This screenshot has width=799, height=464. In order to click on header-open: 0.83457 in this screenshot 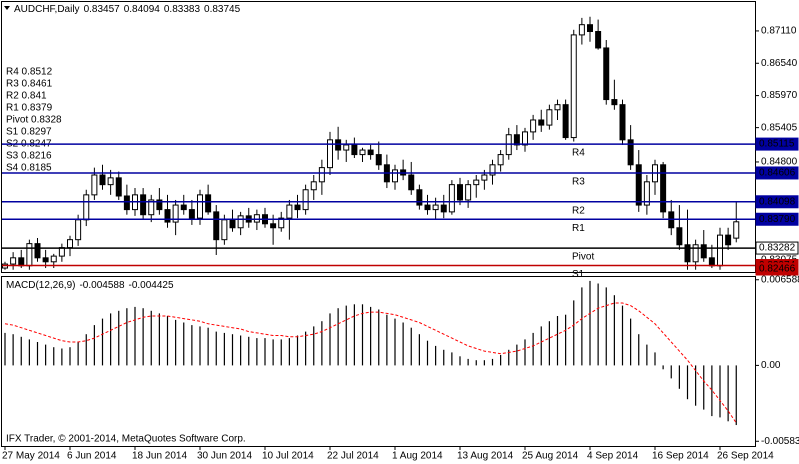, I will do `click(102, 9)`.